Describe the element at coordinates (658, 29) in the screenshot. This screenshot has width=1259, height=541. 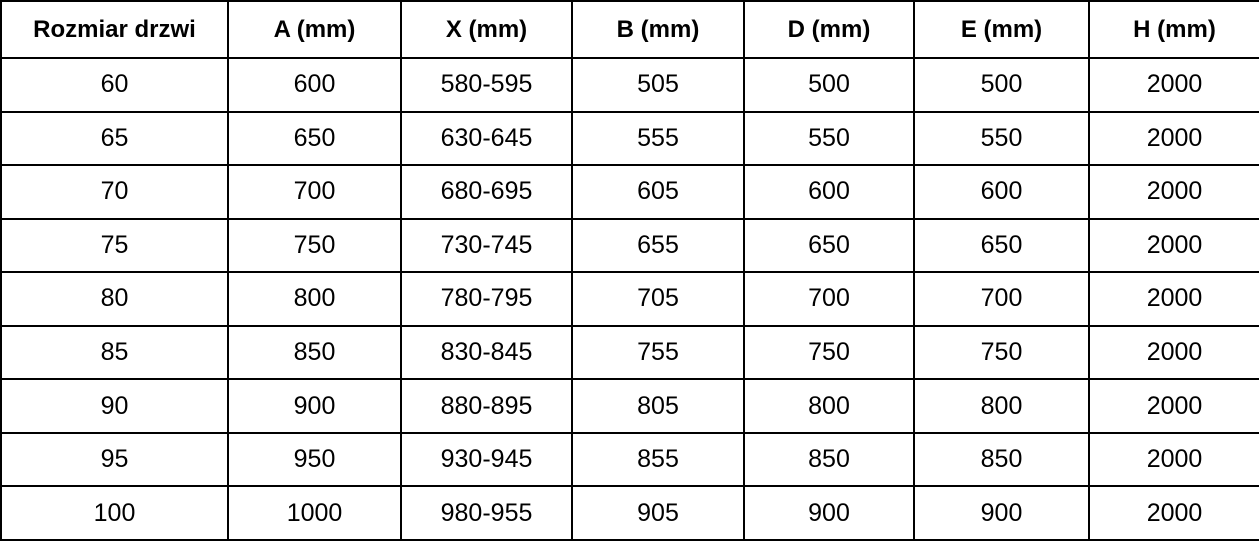
I see `header-b-mm: B (mm)` at that location.